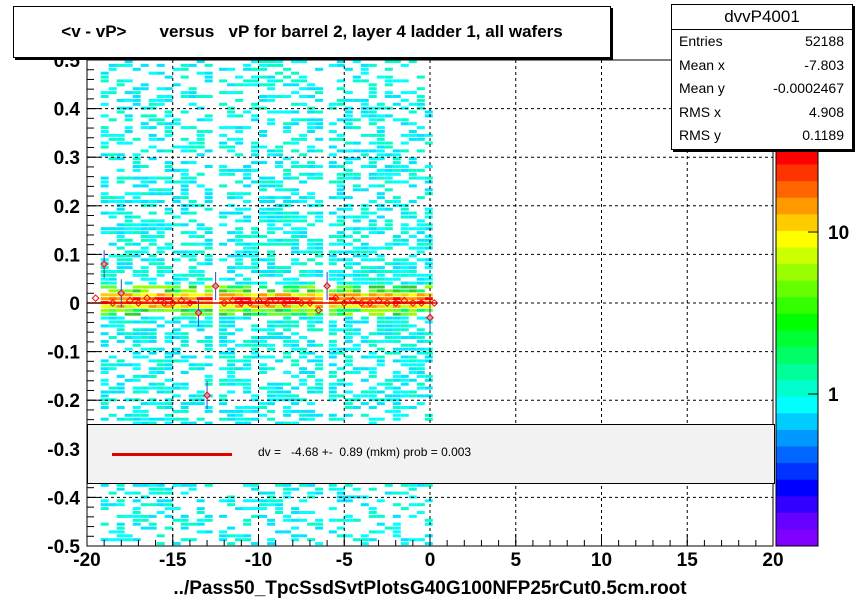  Describe the element at coordinates (762, 66) in the screenshot. I see `stats-row: Mean x -7.803` at that location.